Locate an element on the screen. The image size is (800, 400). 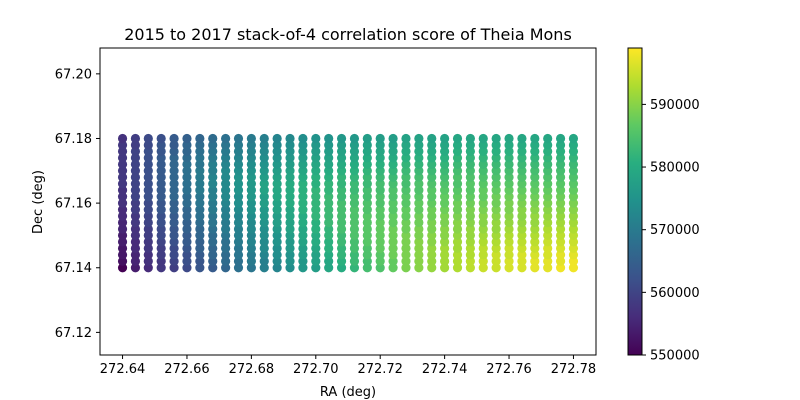
colorbar-tick-label: 590000 is located at coordinates (675, 105).